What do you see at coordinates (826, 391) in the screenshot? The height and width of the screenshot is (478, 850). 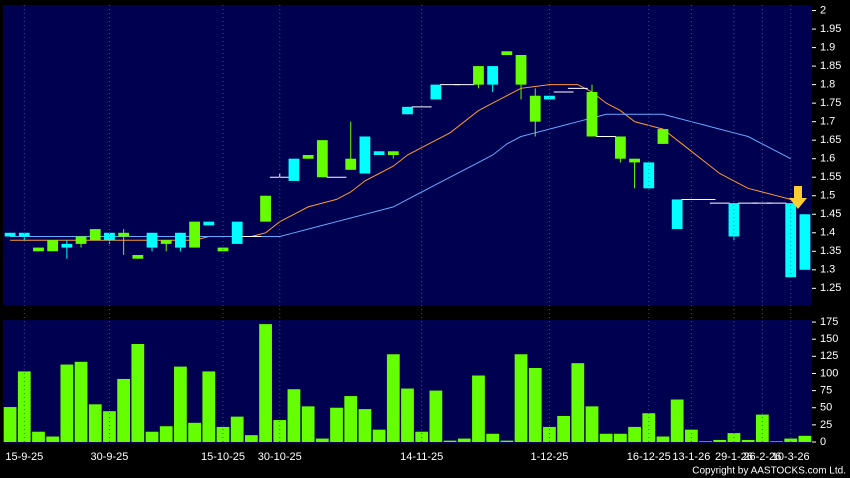 I see `y-tick-label: 75` at bounding box center [826, 391].